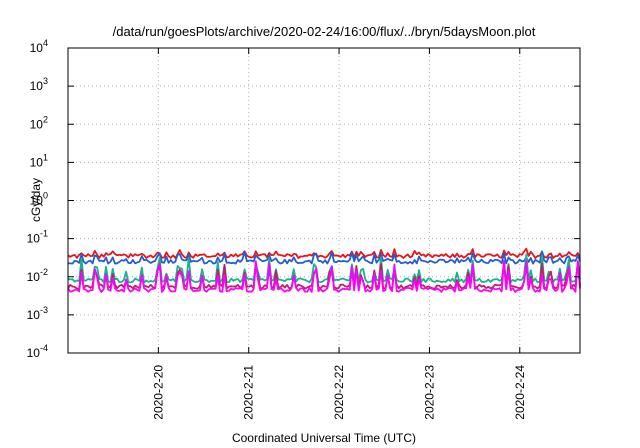 The width and height of the screenshot is (640, 448). What do you see at coordinates (45, 81) in the screenshot?
I see `y-tick-exponent: 3` at bounding box center [45, 81].